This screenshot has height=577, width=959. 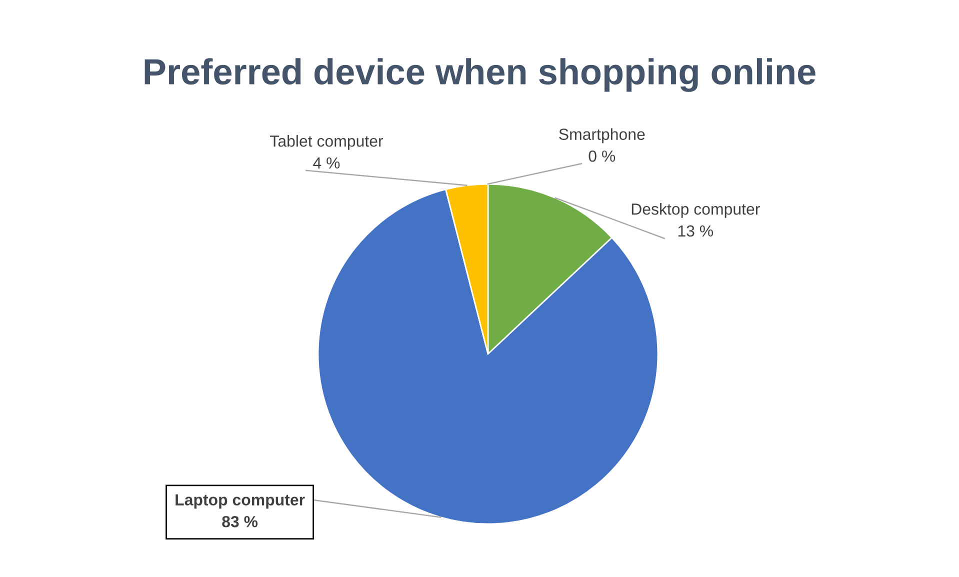 I want to click on category-label: Smartphone, so click(x=602, y=136).